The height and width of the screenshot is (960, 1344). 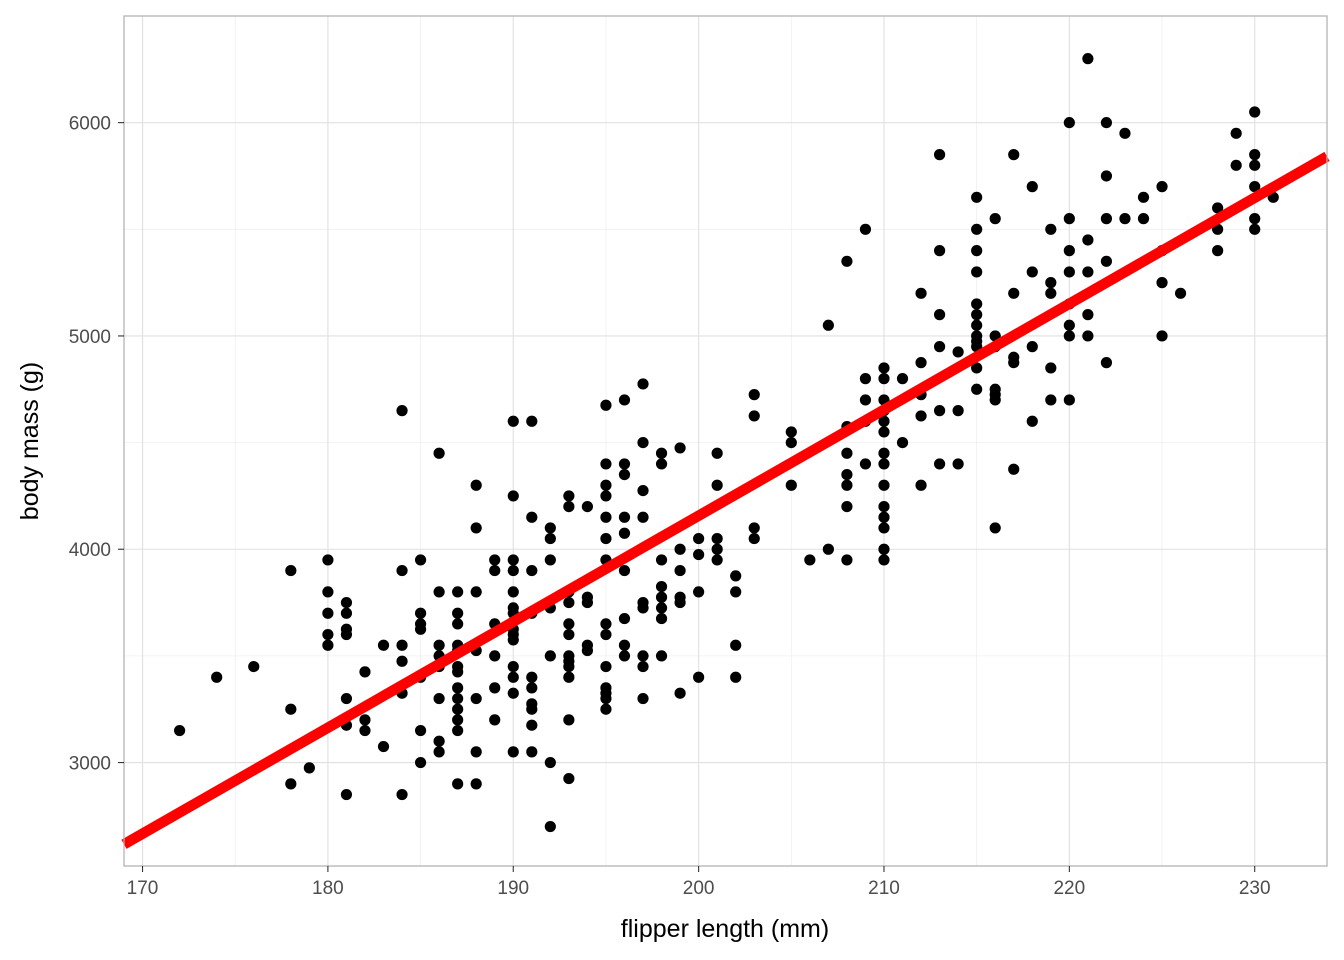 What do you see at coordinates (513, 888) in the screenshot?
I see `x-tick-label: 190` at bounding box center [513, 888].